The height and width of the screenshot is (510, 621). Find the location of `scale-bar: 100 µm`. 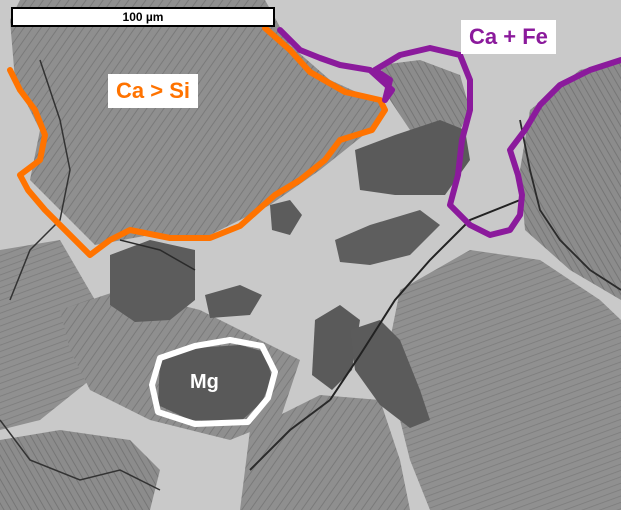

scale-bar: 100 µm is located at coordinates (143, 17).